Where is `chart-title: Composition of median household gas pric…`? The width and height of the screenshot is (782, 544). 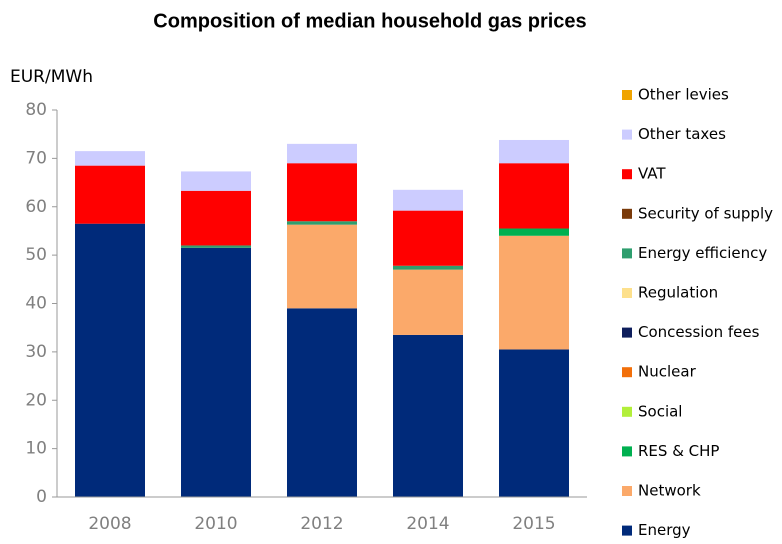 chart-title: Composition of median household gas pric… is located at coordinates (369, 21).